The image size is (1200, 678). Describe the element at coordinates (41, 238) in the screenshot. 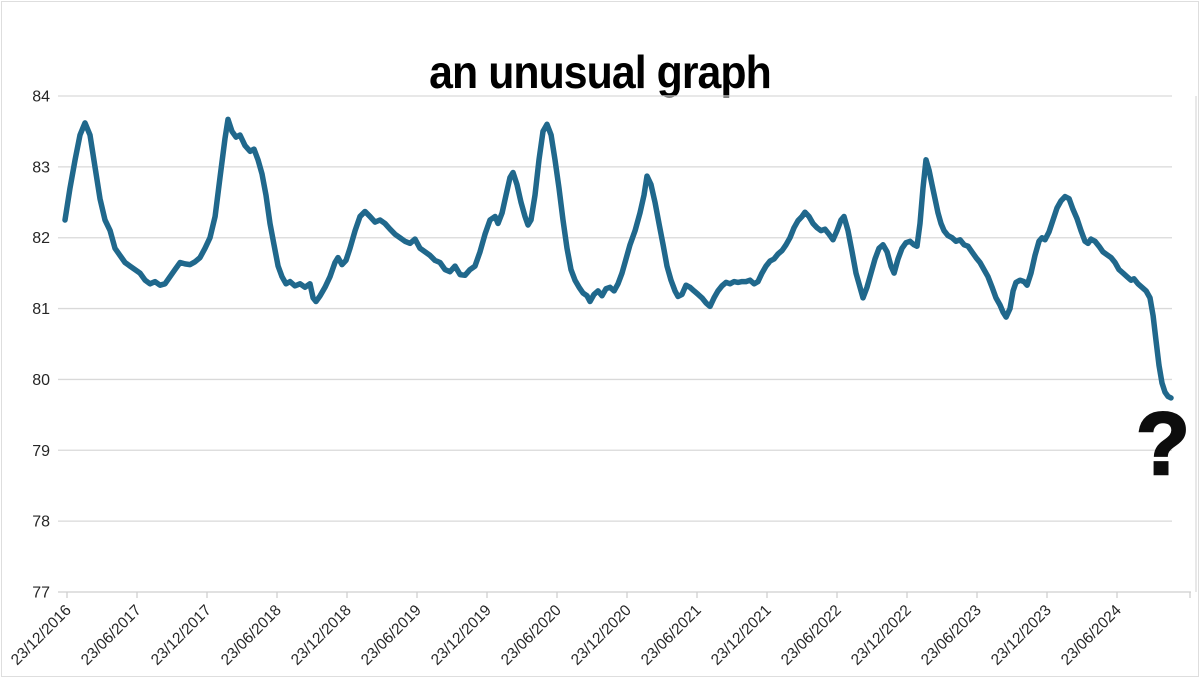

I see `y-axis-label: 82` at that location.